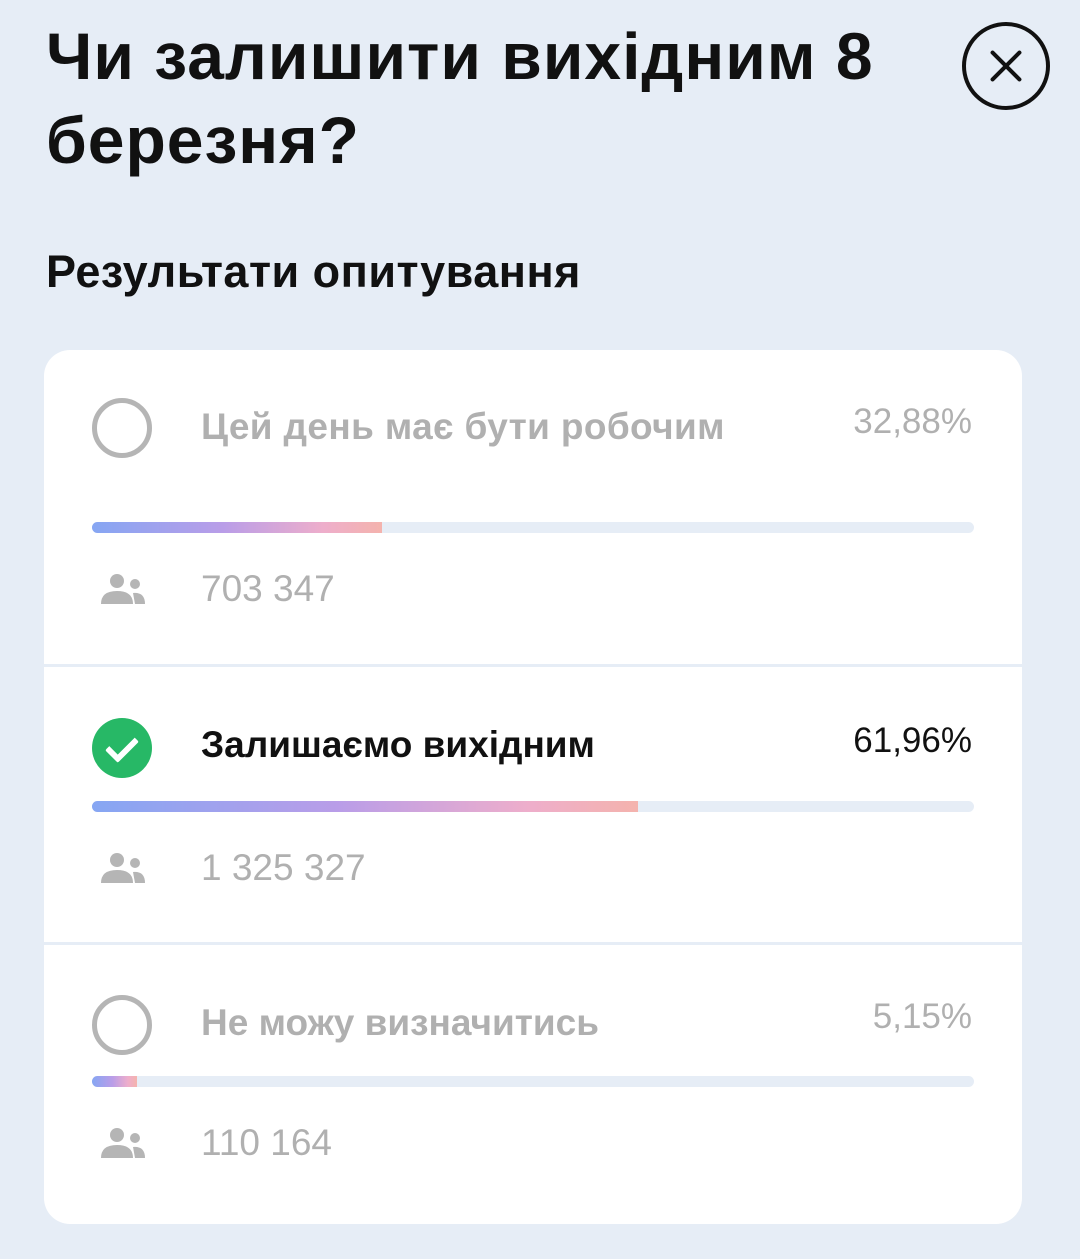  What do you see at coordinates (400, 1022) in the screenshot?
I see `option-label: Не можу визначитись` at bounding box center [400, 1022].